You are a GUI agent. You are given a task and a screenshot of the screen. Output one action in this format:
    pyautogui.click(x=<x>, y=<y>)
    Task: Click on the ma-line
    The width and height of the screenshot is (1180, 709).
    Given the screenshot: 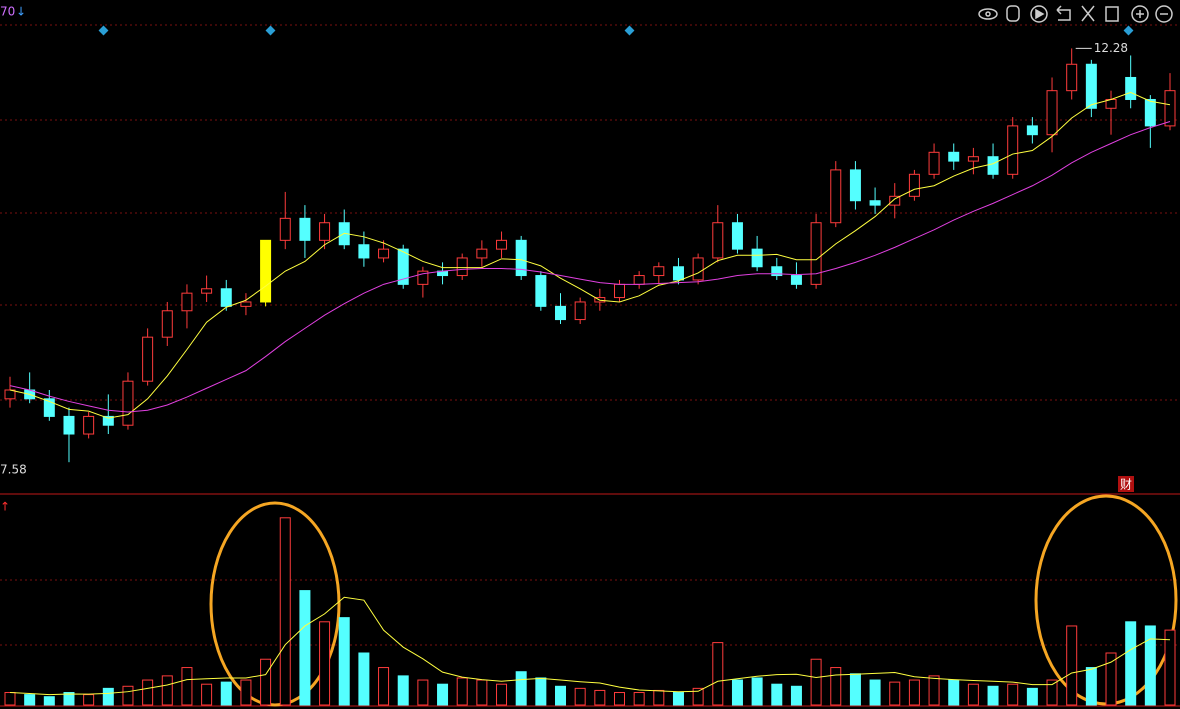 What is the action you would take?
    pyautogui.click(x=590, y=646)
    